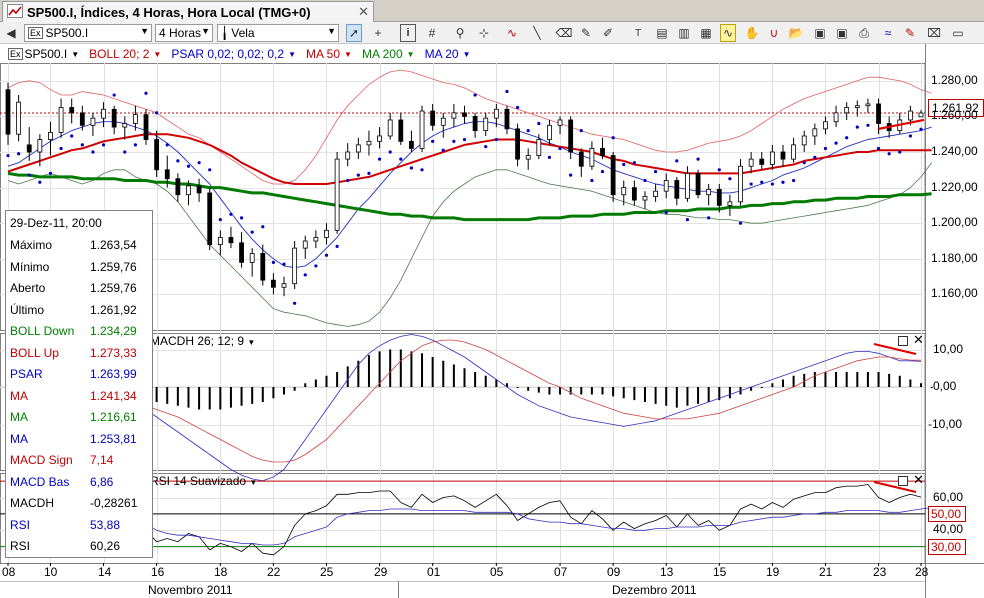 This screenshot has width=984, height=598. Describe the element at coordinates (864, 32) in the screenshot. I see `print-icon: ⎙` at that location.